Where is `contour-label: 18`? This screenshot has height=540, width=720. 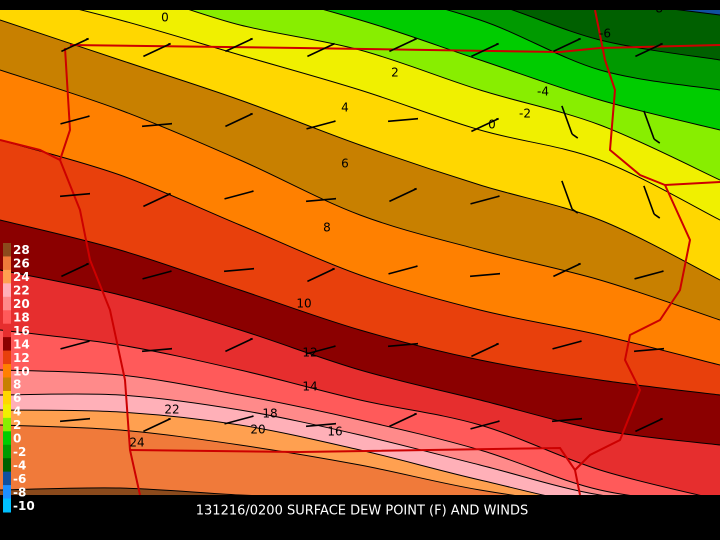 contour-label: 18 is located at coordinates (269, 414).